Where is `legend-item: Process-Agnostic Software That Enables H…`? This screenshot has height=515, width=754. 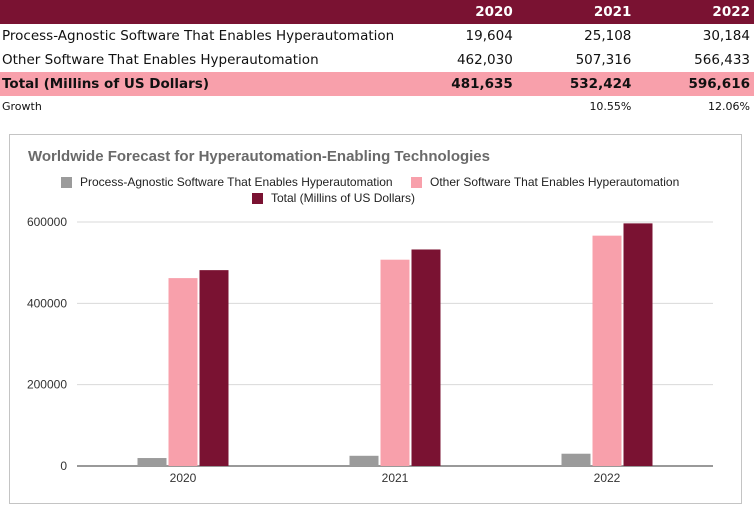 legend-item: Process-Agnostic Software That Enables H… is located at coordinates (227, 182).